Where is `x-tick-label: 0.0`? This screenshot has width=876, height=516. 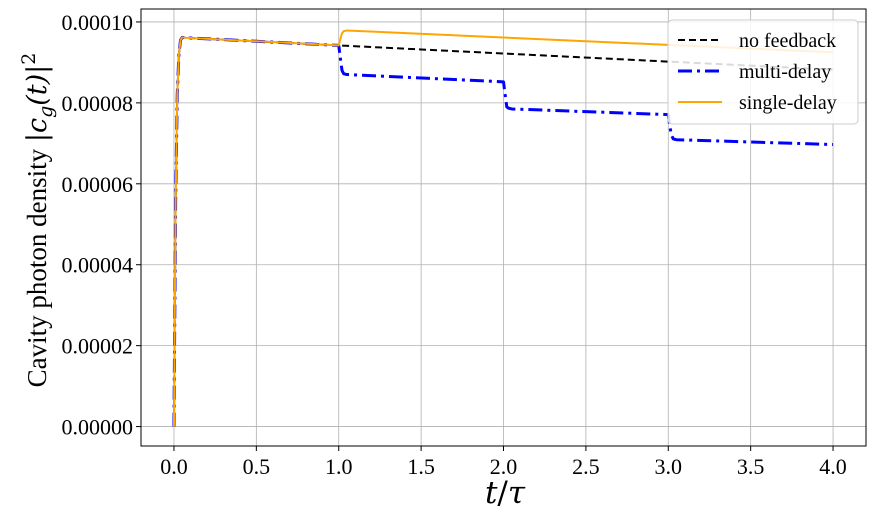
x-tick-label: 0.0 is located at coordinates (174, 466).